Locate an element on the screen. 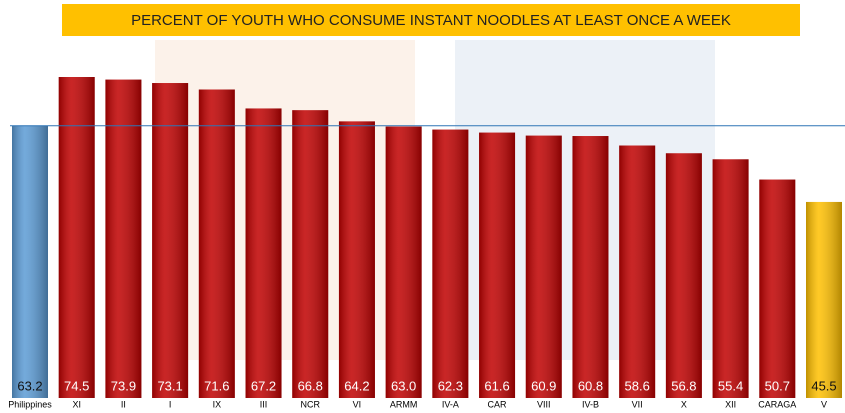  value-label: 45.5 is located at coordinates (823, 385).